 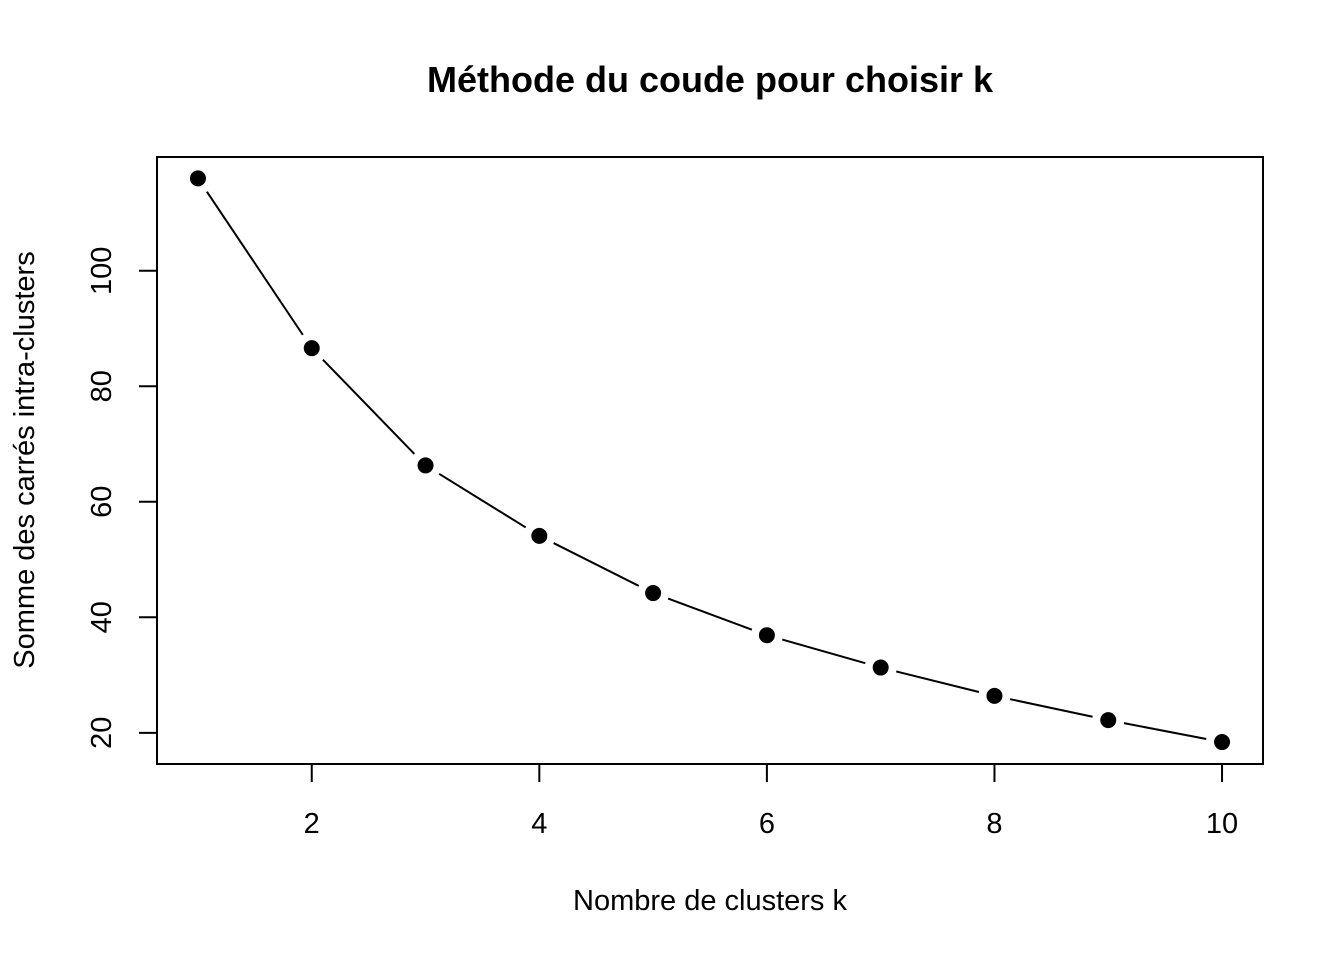 I want to click on x-tick-label: 8, so click(x=994, y=824).